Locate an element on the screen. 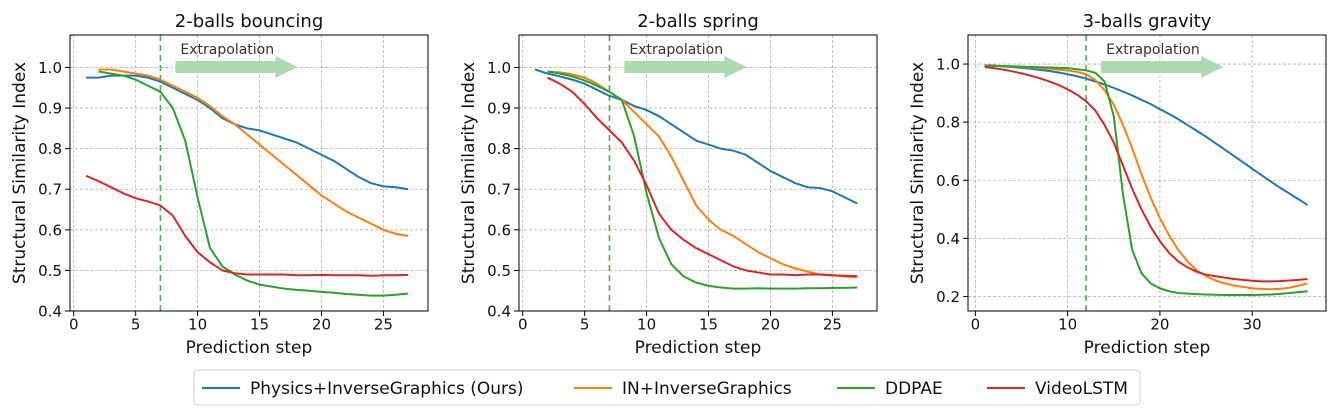  legend-label: IN+InverseGraphics is located at coordinates (707, 389).